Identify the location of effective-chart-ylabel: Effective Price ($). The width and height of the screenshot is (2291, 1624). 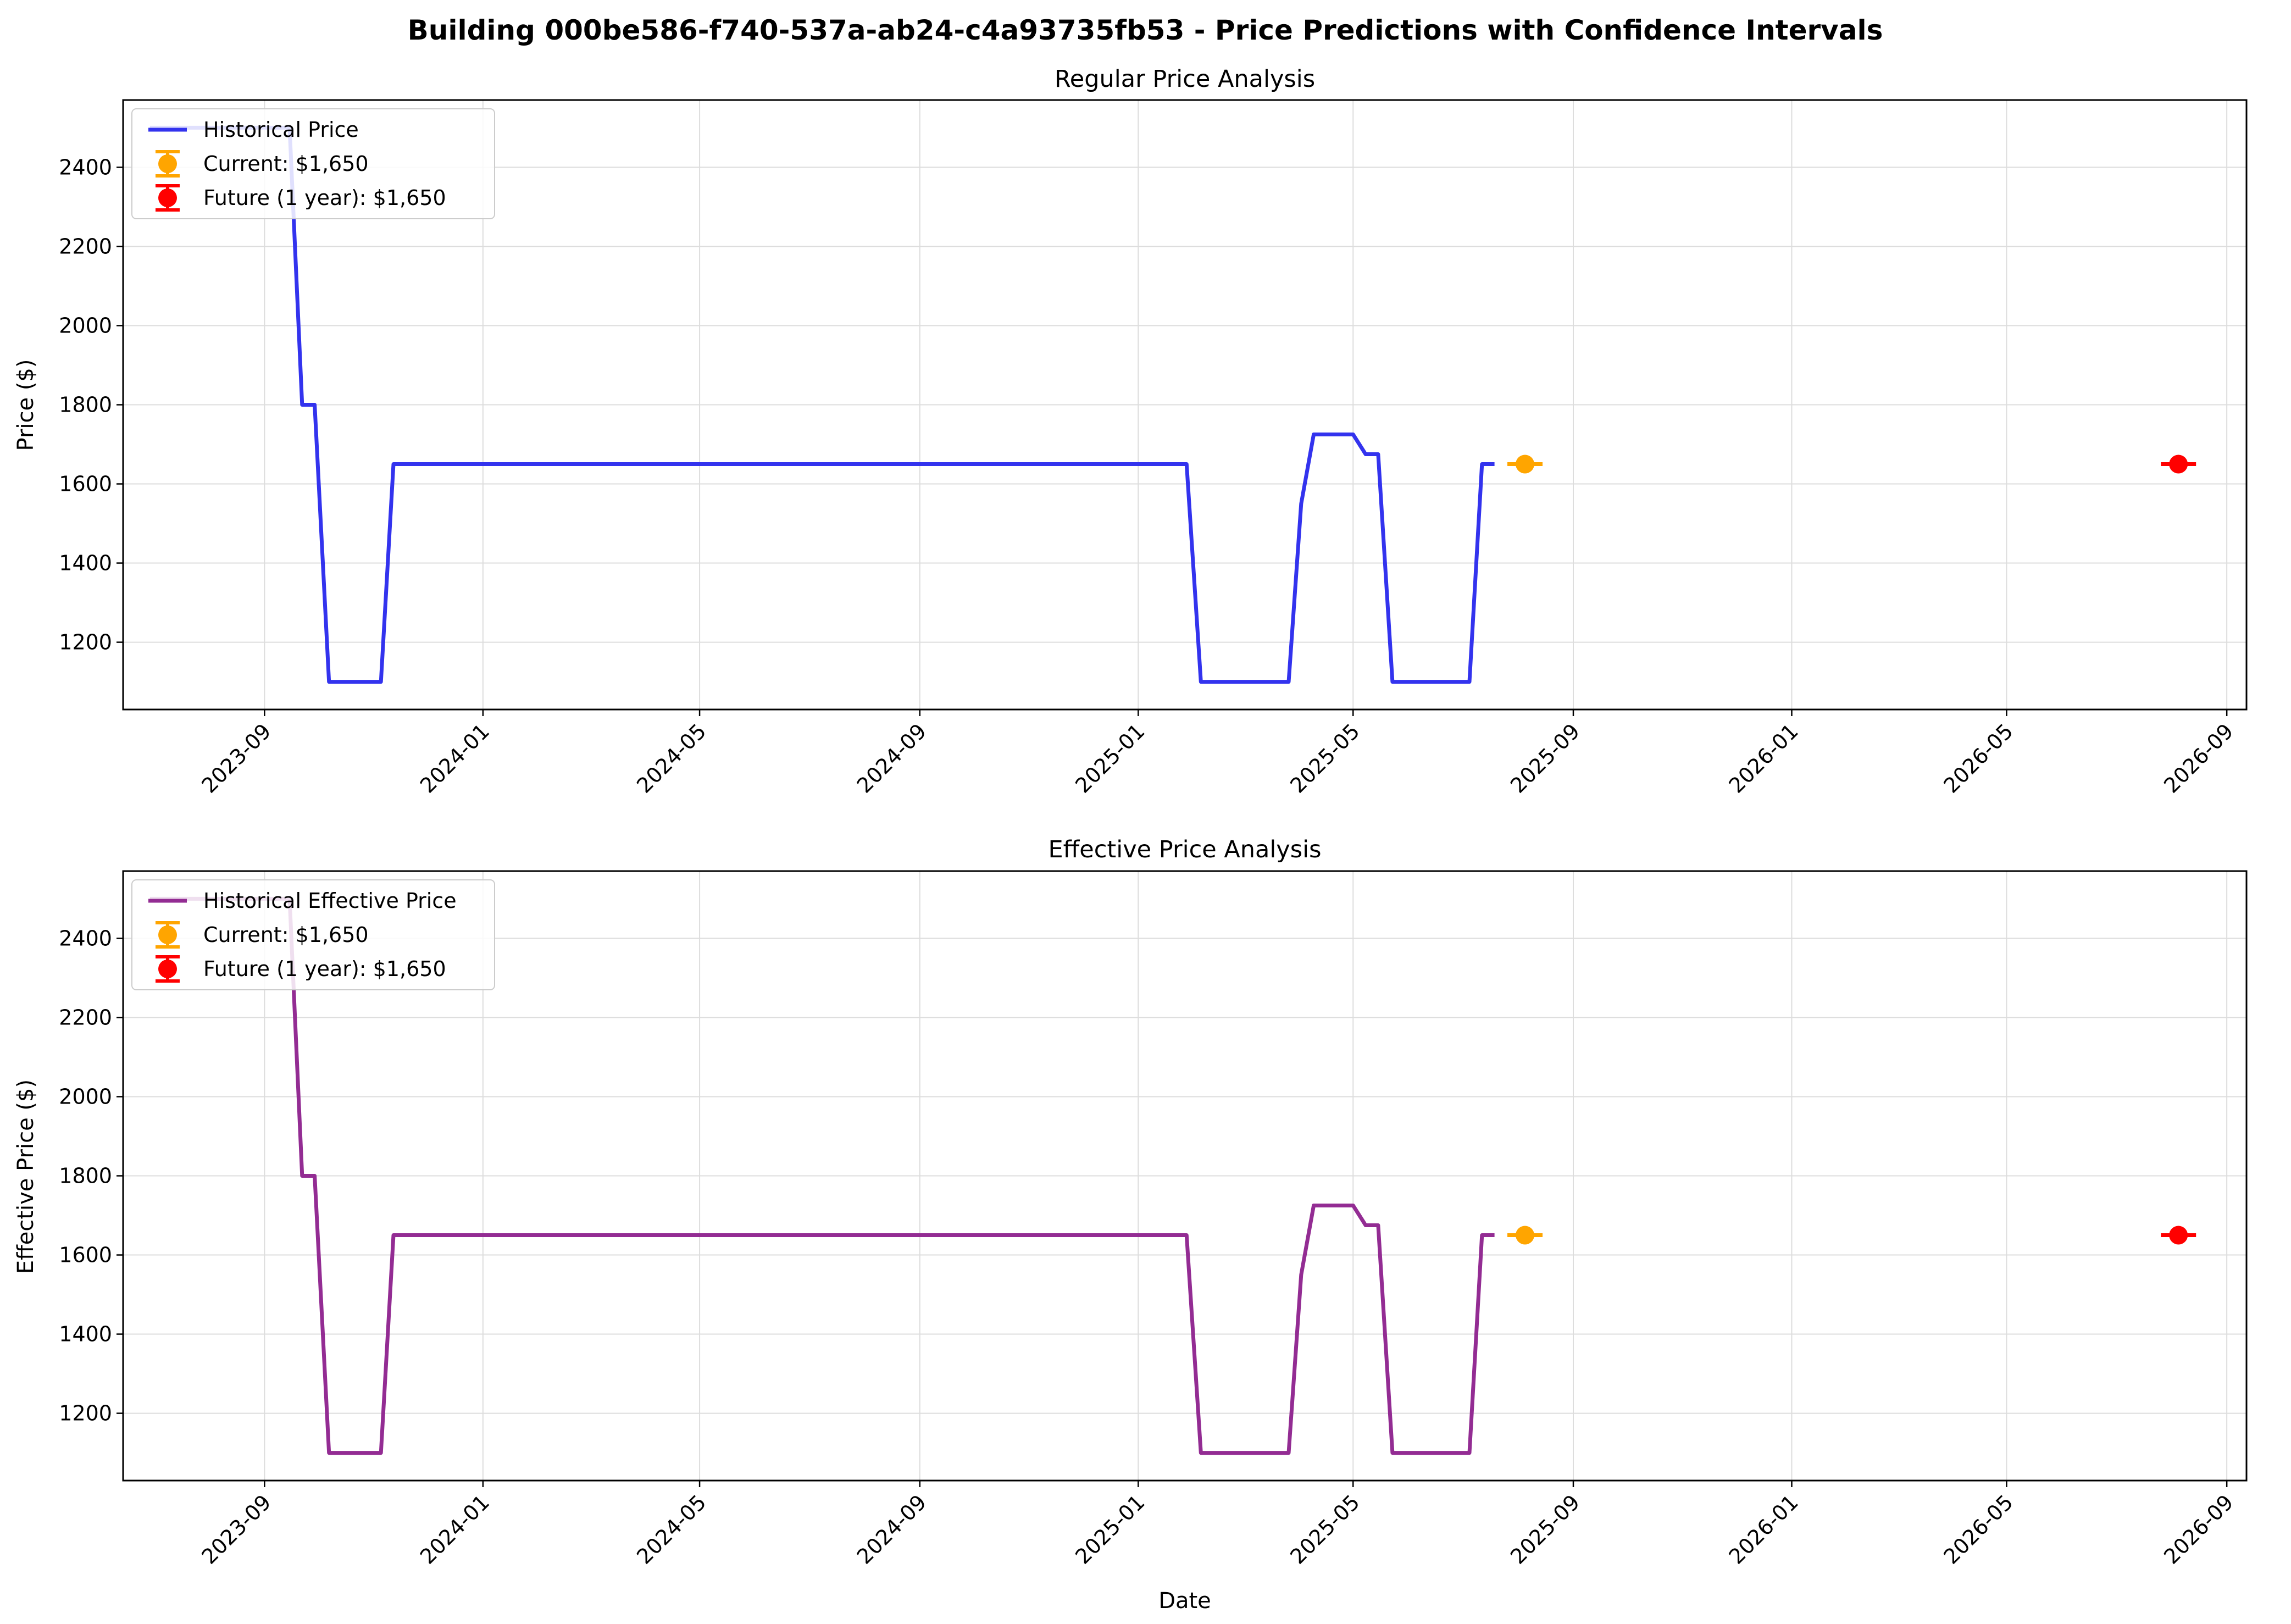
(25, 1176).